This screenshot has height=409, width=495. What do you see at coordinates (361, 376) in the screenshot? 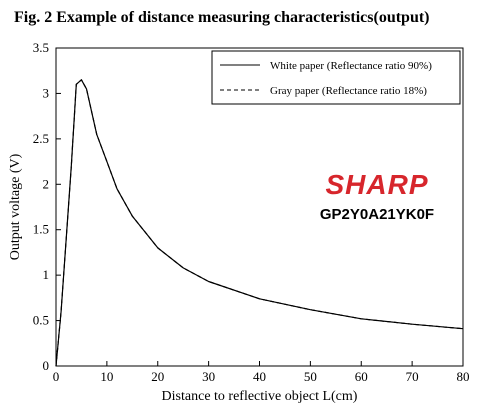
I see `x-tick-label: 60` at bounding box center [361, 376].